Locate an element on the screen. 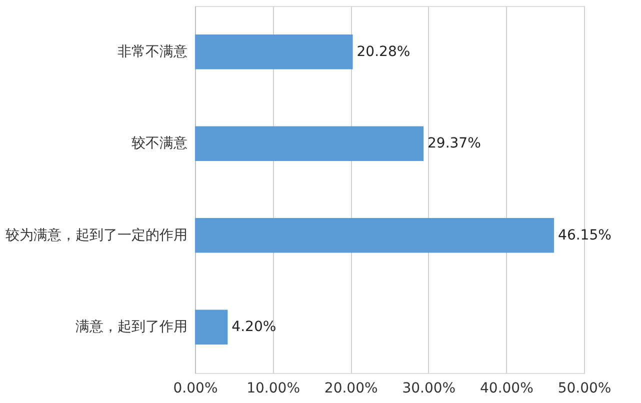  x-tick-label: 20.00% is located at coordinates (351, 388).